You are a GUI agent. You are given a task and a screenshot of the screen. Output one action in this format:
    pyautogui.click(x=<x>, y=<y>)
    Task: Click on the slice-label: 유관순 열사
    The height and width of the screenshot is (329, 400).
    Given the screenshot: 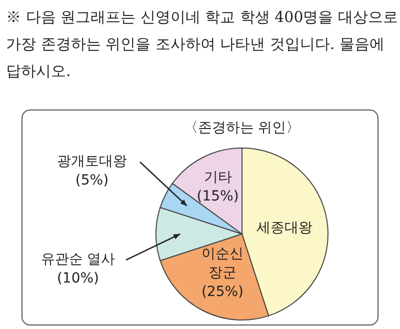 What is the action you would take?
    pyautogui.click(x=78, y=259)
    